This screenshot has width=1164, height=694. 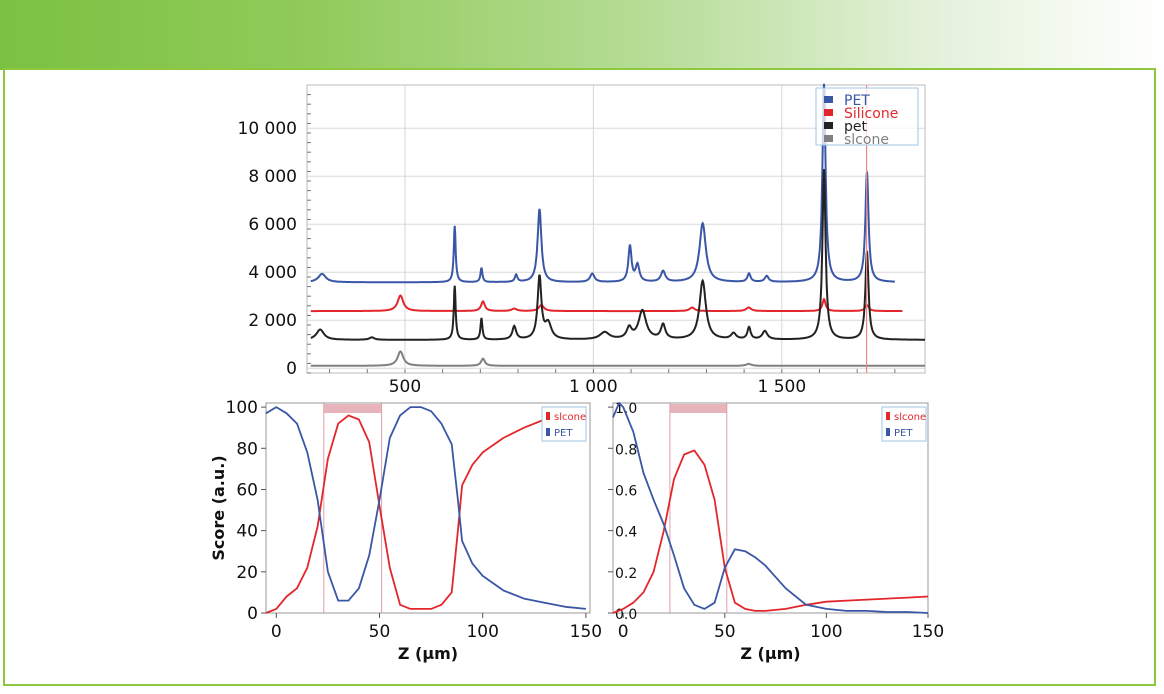 I want to click on x-tick-label: 1 000, so click(x=593, y=387).